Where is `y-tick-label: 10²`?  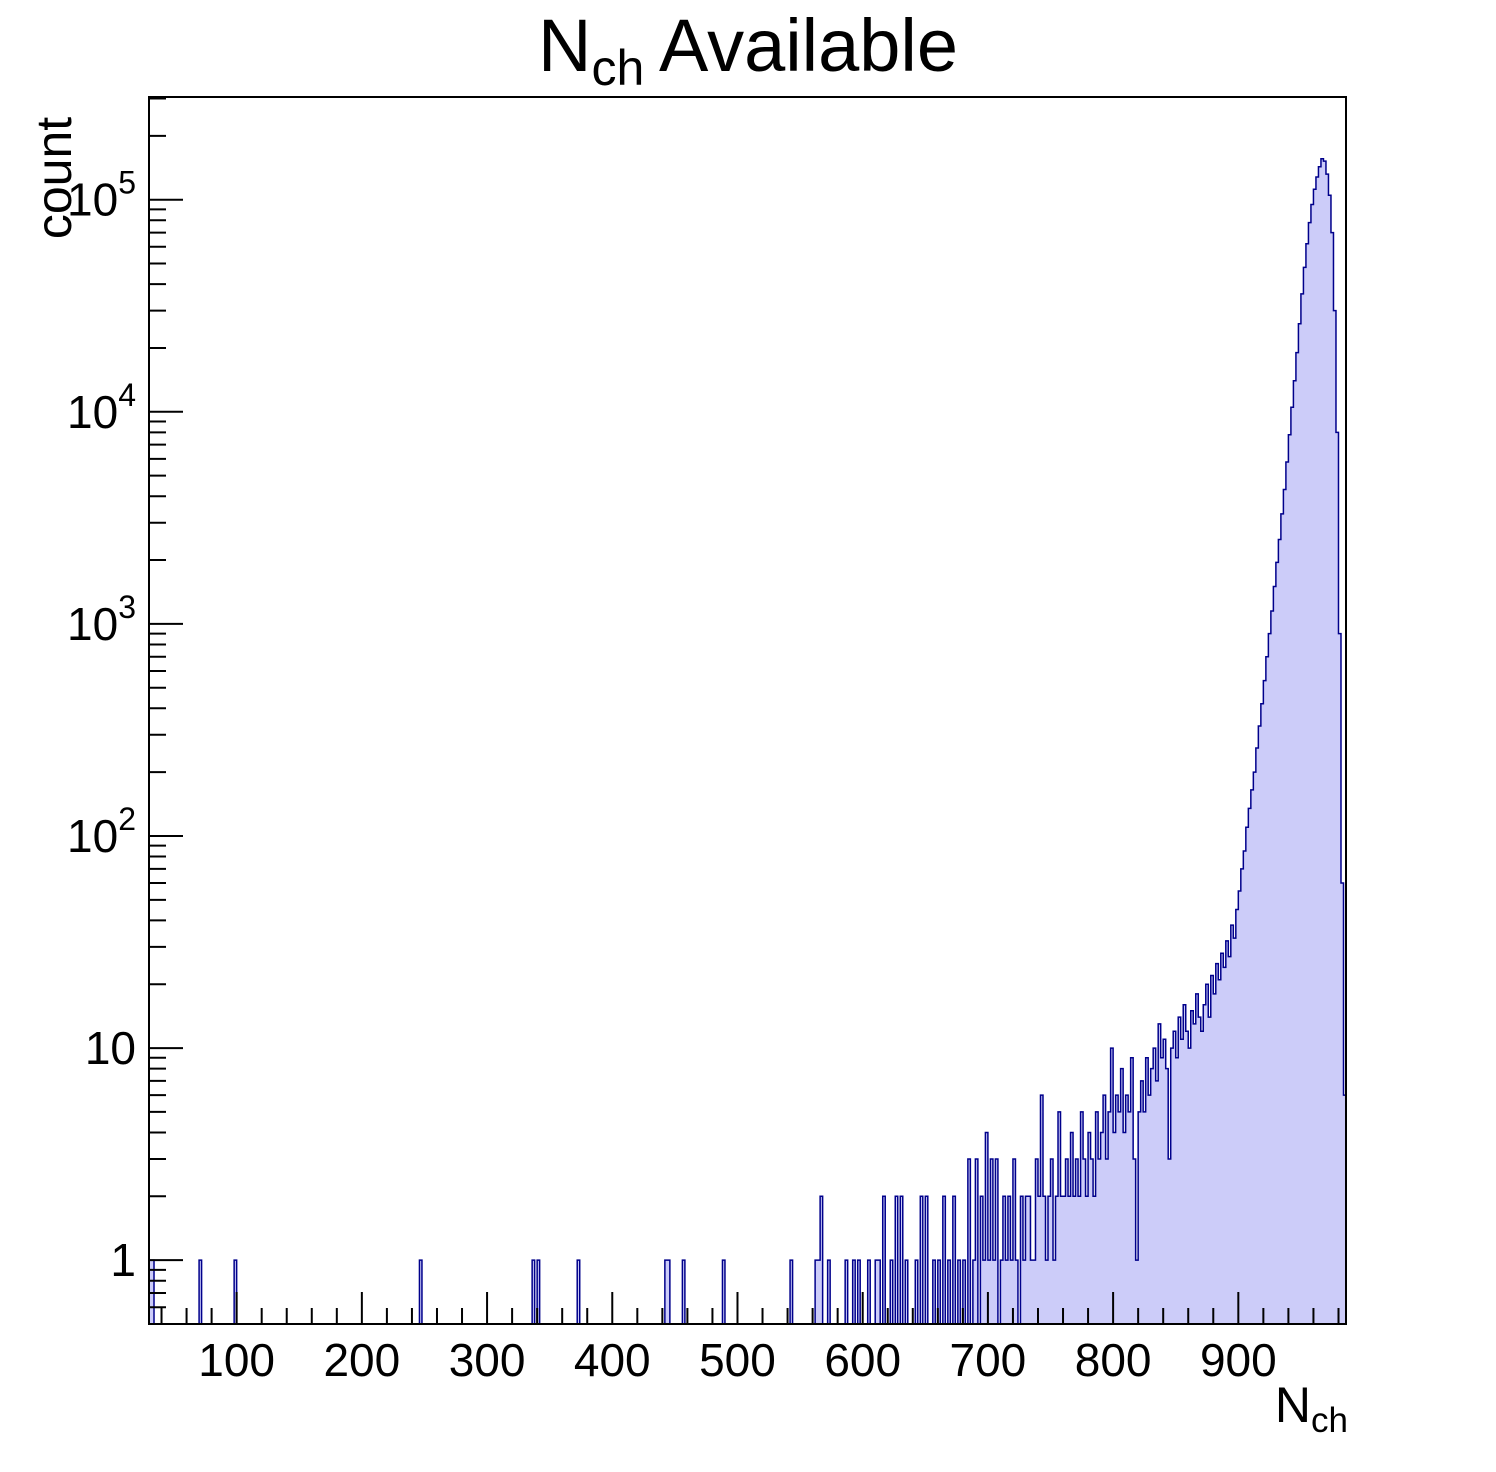 y-tick-label: 10² is located at coordinates (101, 831).